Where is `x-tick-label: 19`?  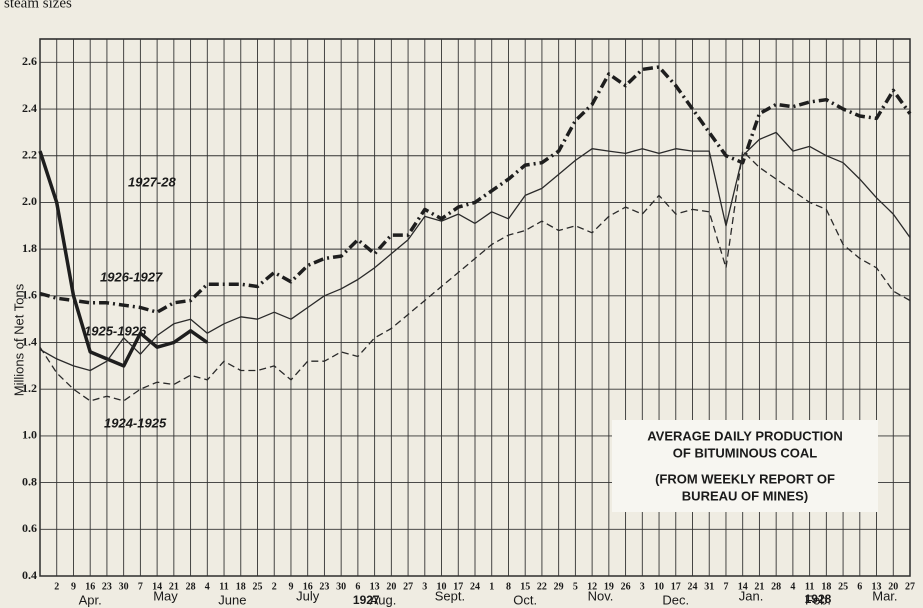
x-tick-label: 19 is located at coordinates (609, 586).